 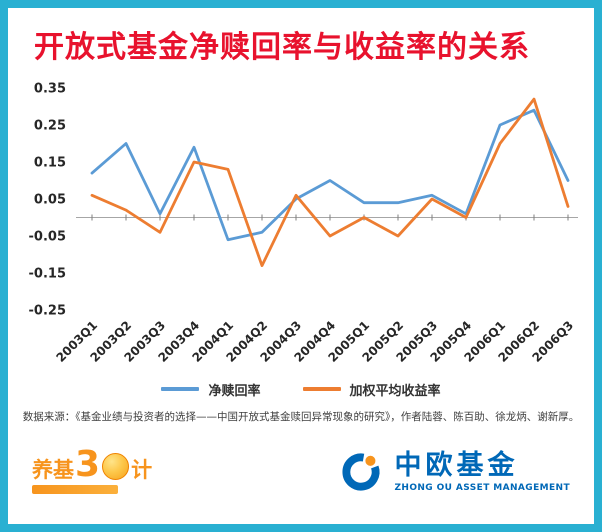 I want to click on svg-text: 0.25, so click(x=50, y=126).